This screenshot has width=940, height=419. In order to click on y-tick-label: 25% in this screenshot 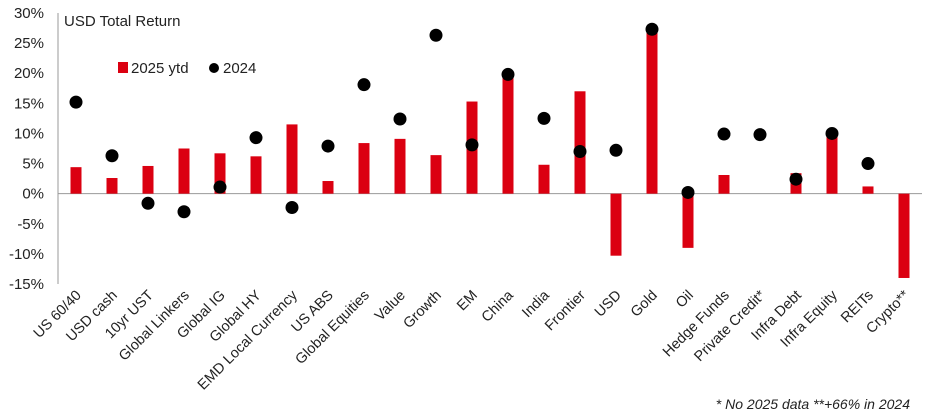, I will do `click(29, 43)`.